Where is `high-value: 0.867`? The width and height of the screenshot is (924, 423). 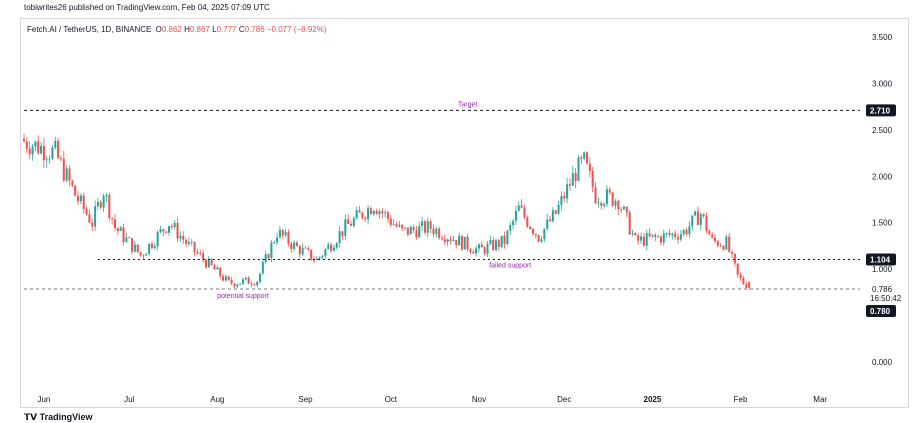
high-value: 0.867 is located at coordinates (199, 29).